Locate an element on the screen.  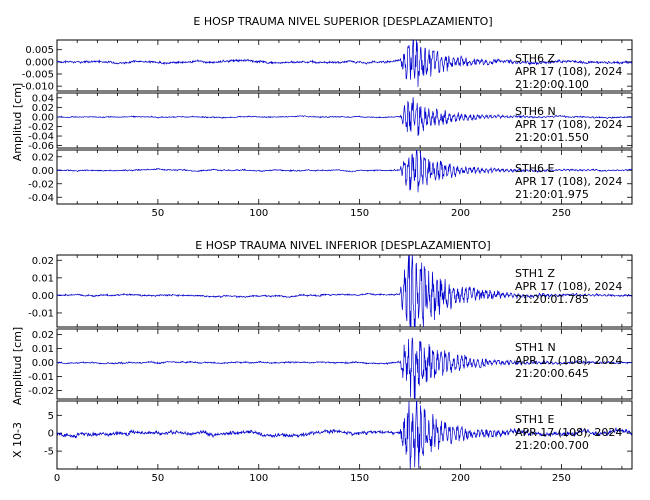
station-component-label: STH1 E is located at coordinates (534, 419).